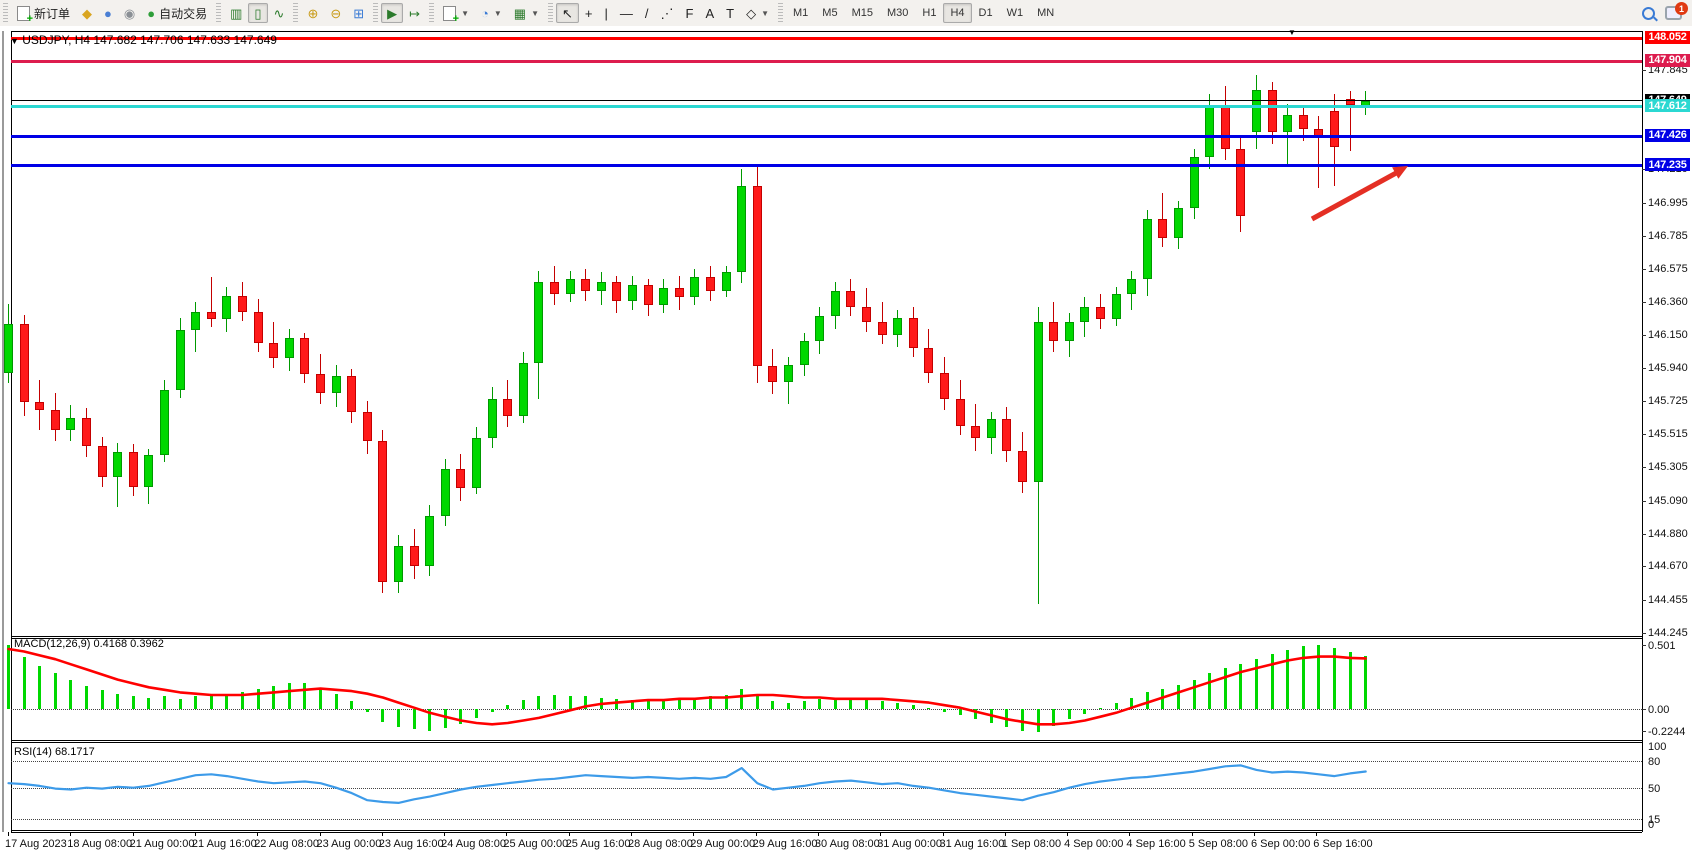 This screenshot has height=855, width=1692. What do you see at coordinates (335, 13) in the screenshot?
I see `zoom-out-button: ⊖` at bounding box center [335, 13].